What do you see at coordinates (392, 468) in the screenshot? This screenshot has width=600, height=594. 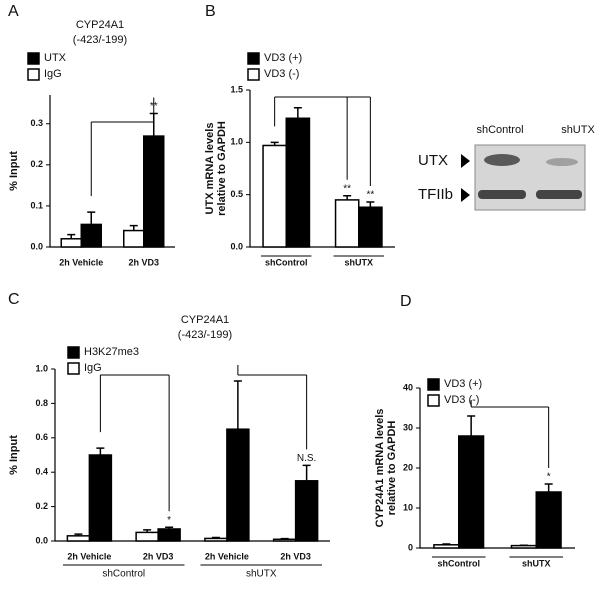 I see `y-axis-label: relative to GAPDH` at bounding box center [392, 468].